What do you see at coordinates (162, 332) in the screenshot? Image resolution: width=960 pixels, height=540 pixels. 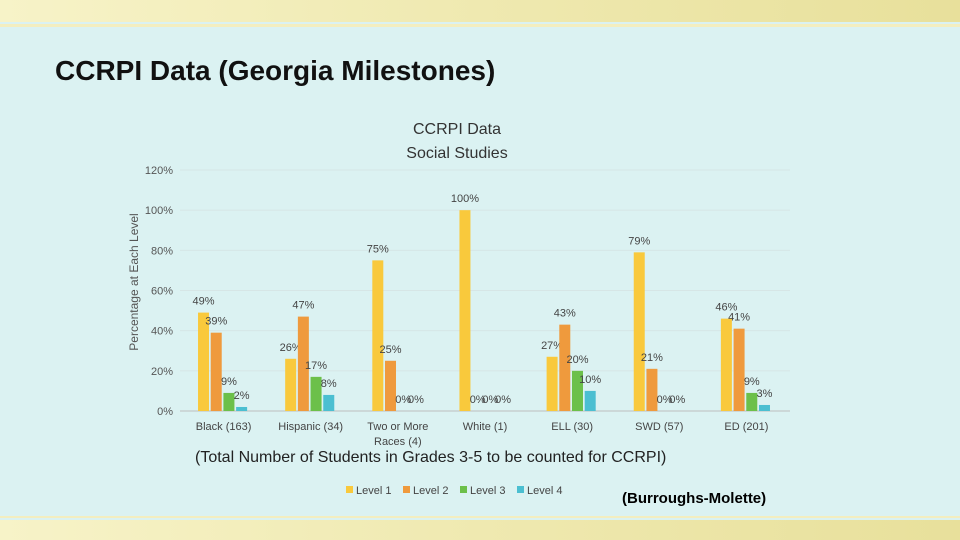 I see `y-tick-label: 40%` at bounding box center [162, 332].